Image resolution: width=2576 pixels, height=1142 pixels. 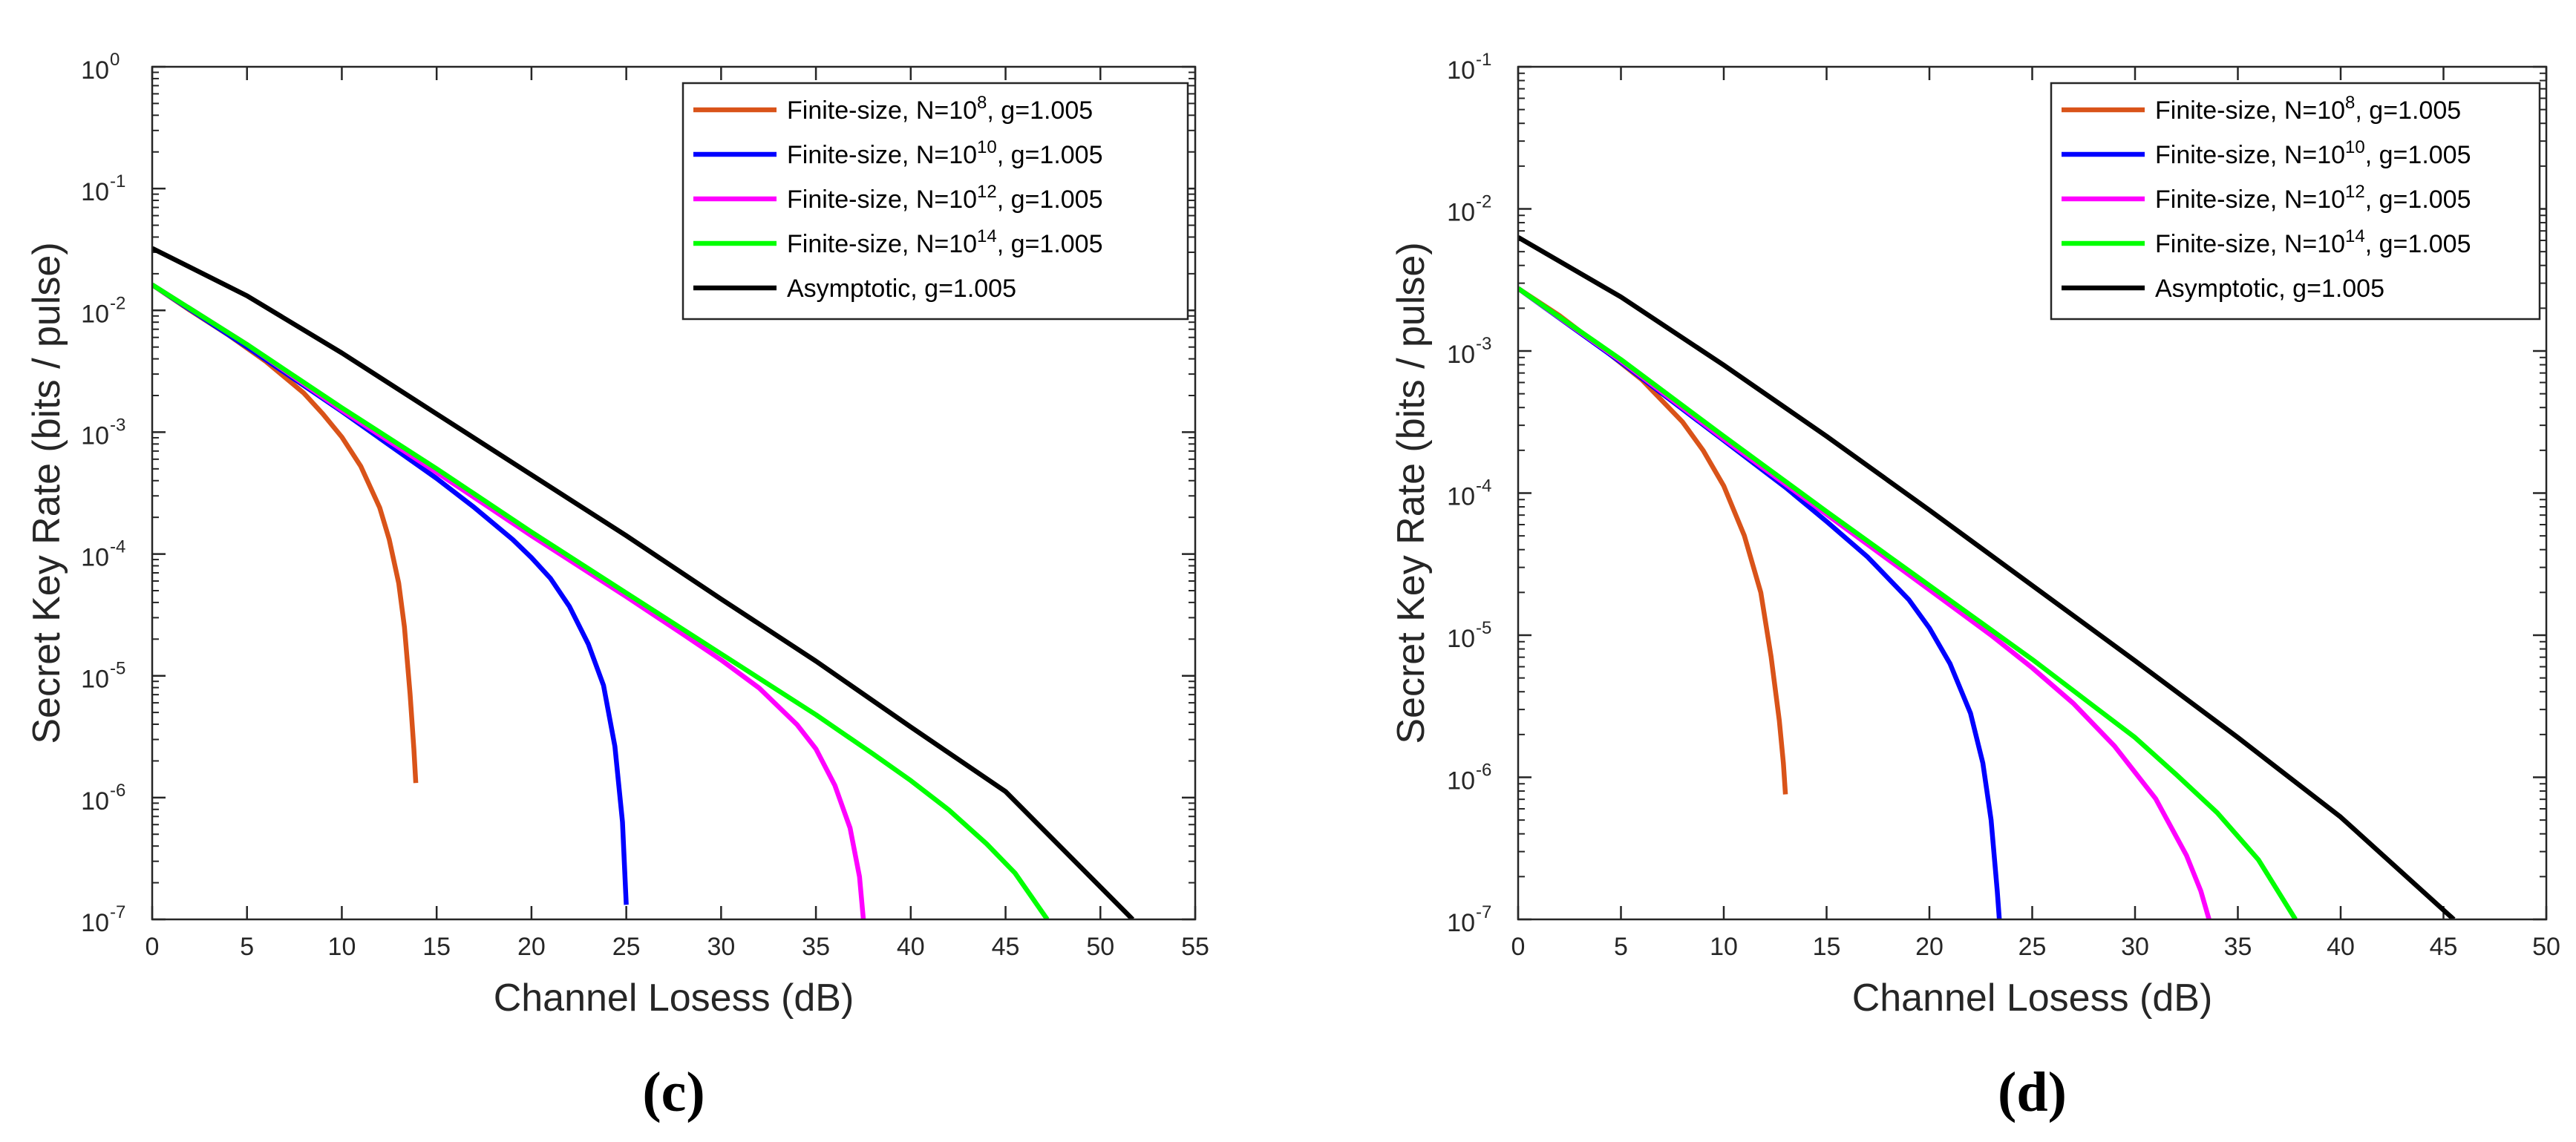 What do you see at coordinates (673, 1092) in the screenshot?
I see `panel-label: (c)` at bounding box center [673, 1092].